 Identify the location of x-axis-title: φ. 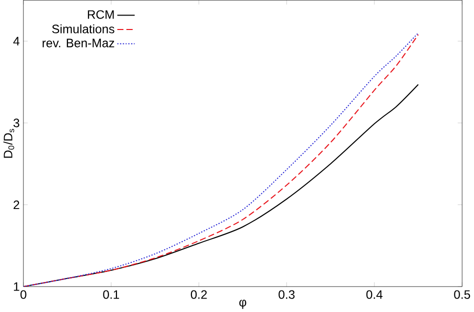
(242, 304).